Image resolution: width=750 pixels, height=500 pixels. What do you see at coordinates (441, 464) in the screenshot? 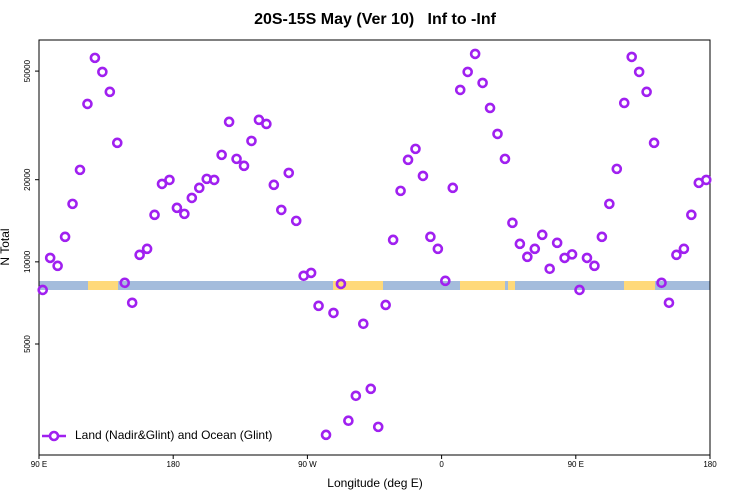
I see `x-tick-label: 0` at bounding box center [441, 464].